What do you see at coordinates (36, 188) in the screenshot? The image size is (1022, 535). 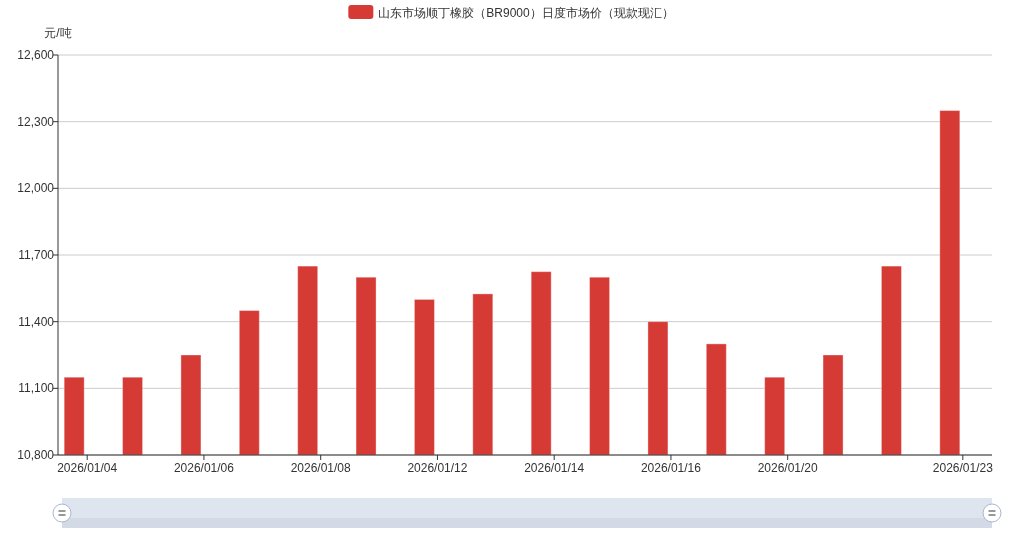 I see `y-tick-label: 12,000` at bounding box center [36, 188].